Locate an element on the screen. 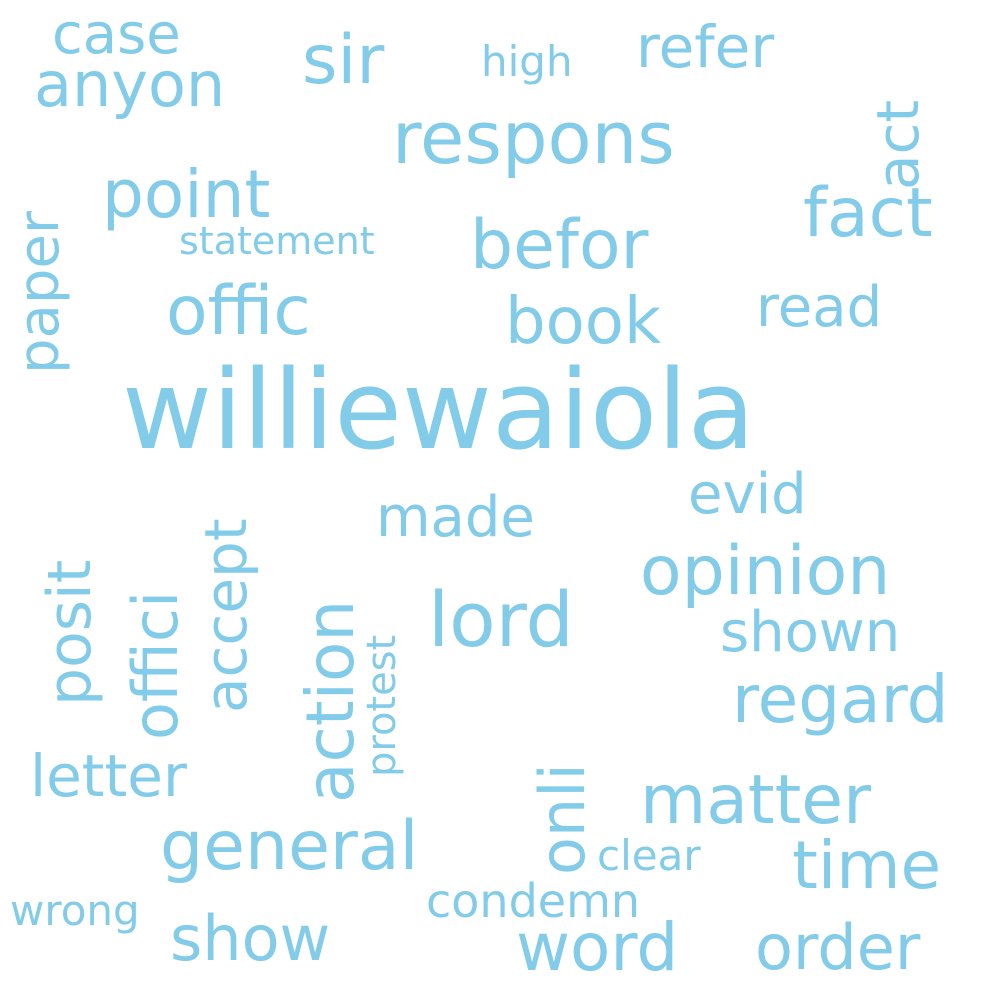  word-point: point is located at coordinates (186, 194).